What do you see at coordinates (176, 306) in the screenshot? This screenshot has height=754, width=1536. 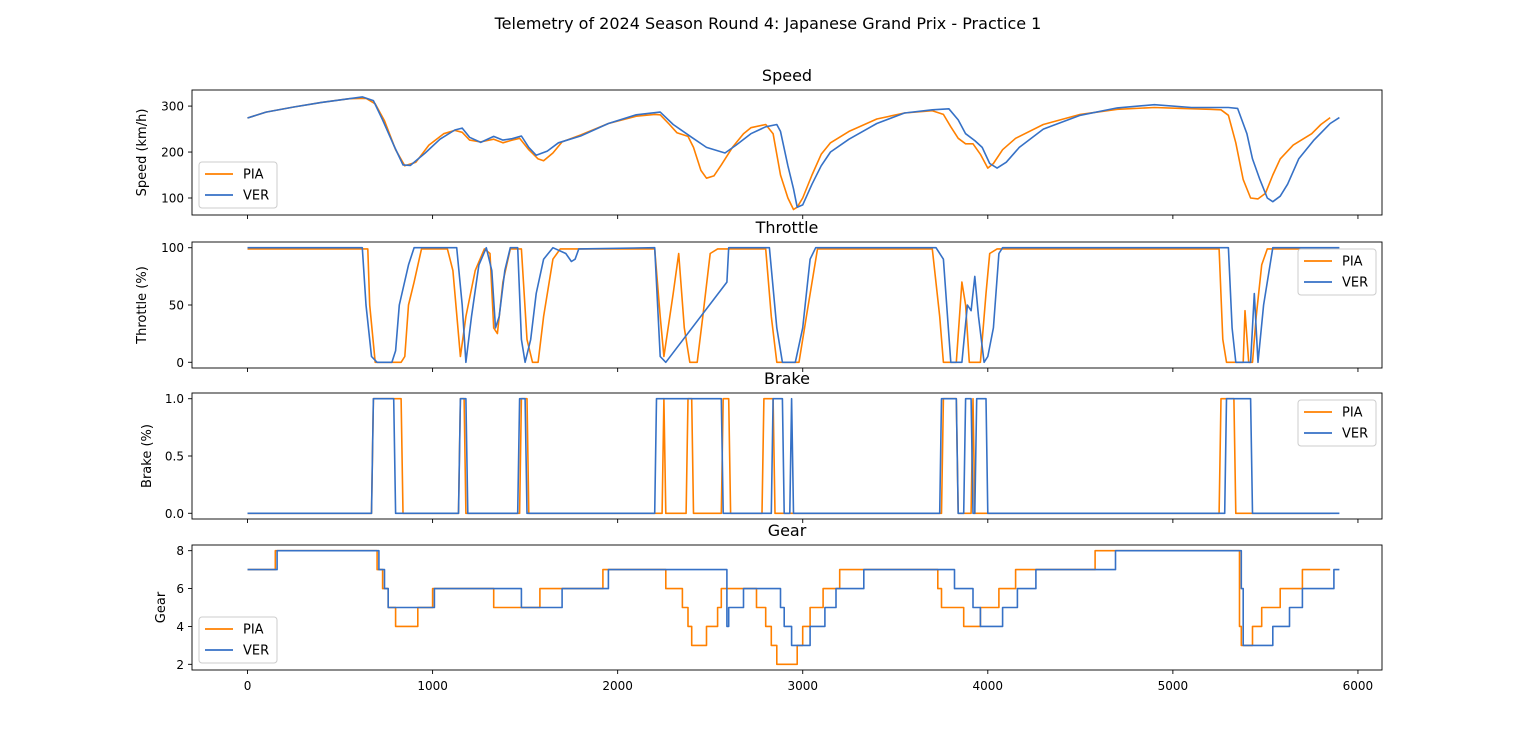 I see `y-tick-label: 50` at bounding box center [176, 306].